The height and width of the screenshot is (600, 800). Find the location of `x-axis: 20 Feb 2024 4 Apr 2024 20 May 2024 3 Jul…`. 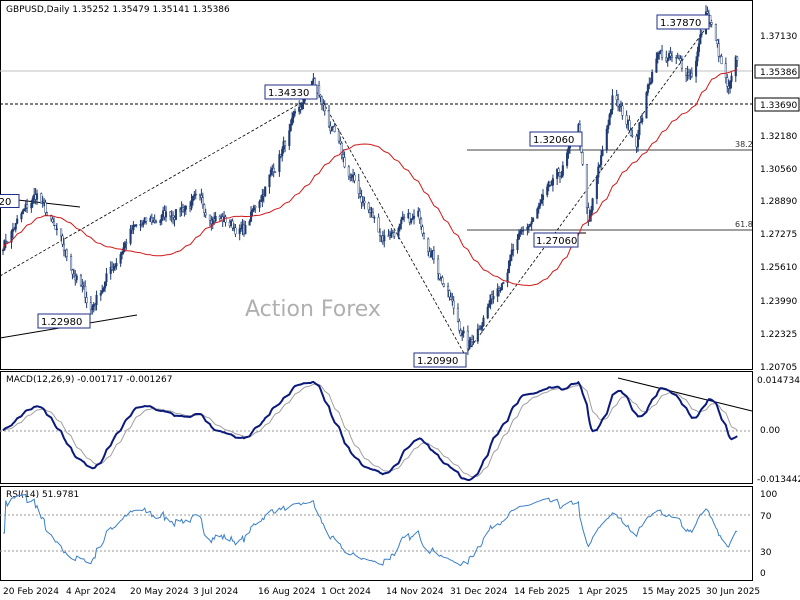

x-axis: 20 Feb 2024 4 Apr 2024 20 May 2024 3 Jul… is located at coordinates (381, 592).